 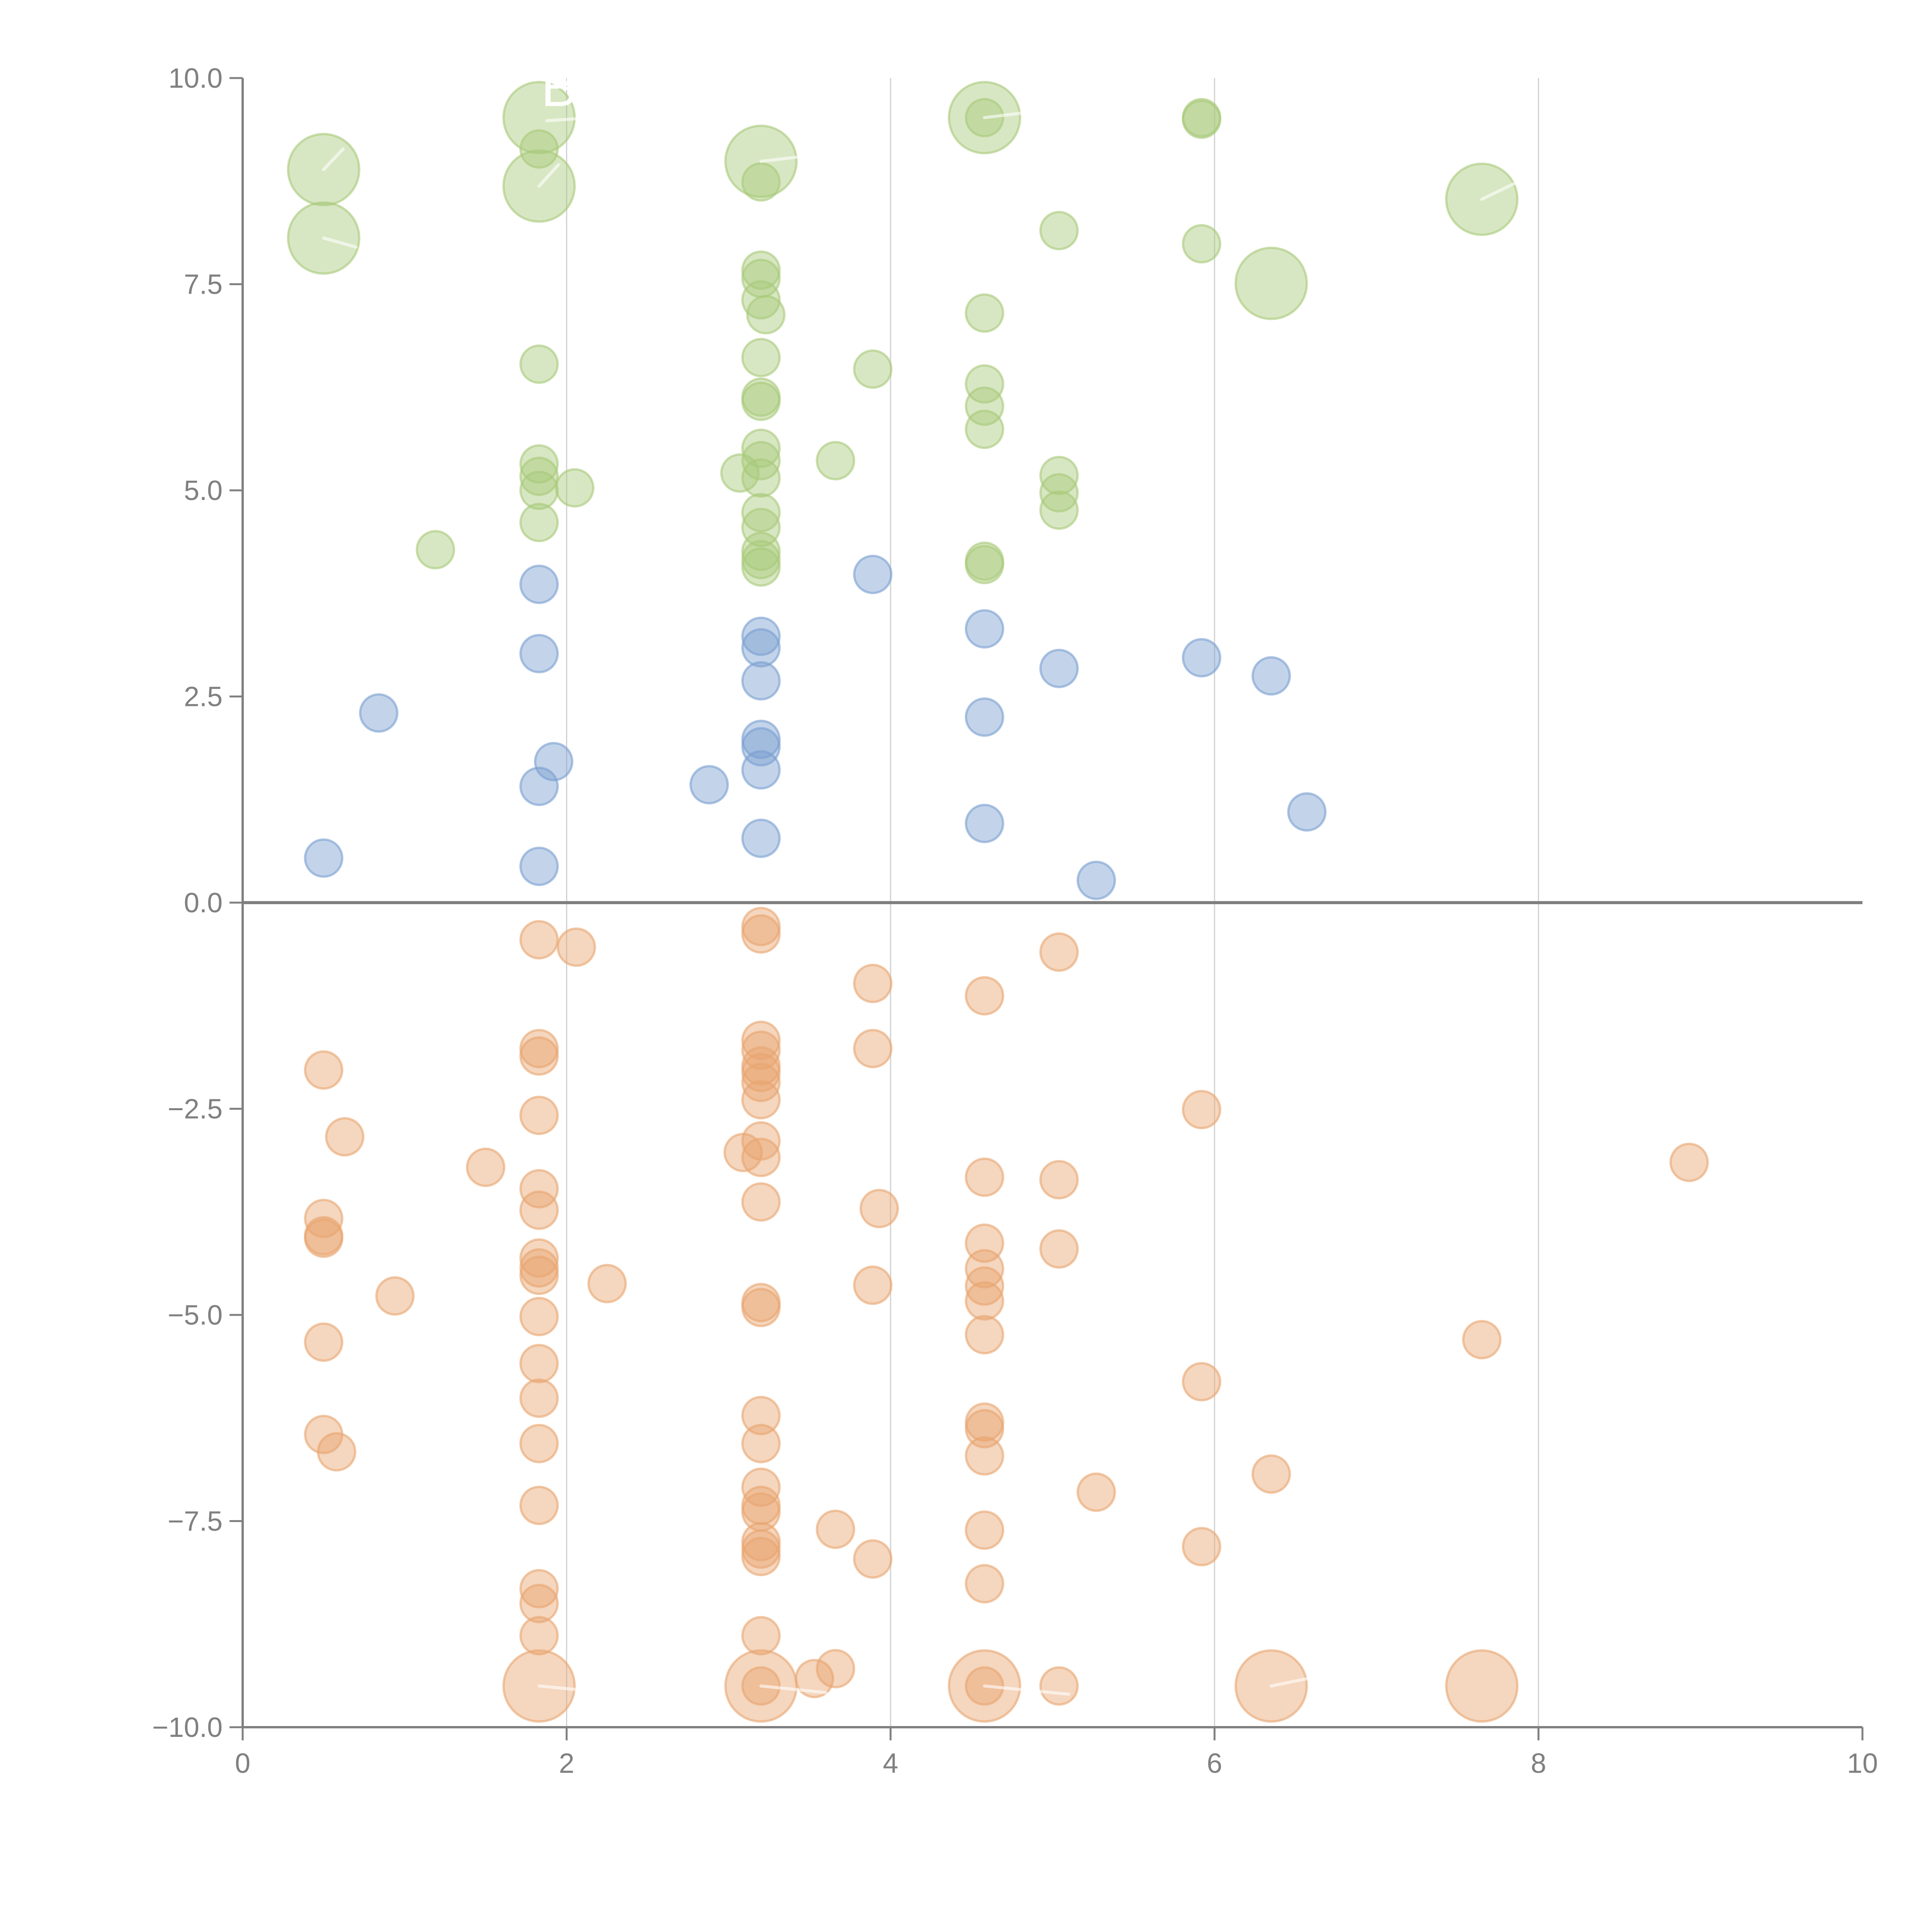 I want to click on y-tick-label: 7.5, so click(x=204, y=284).